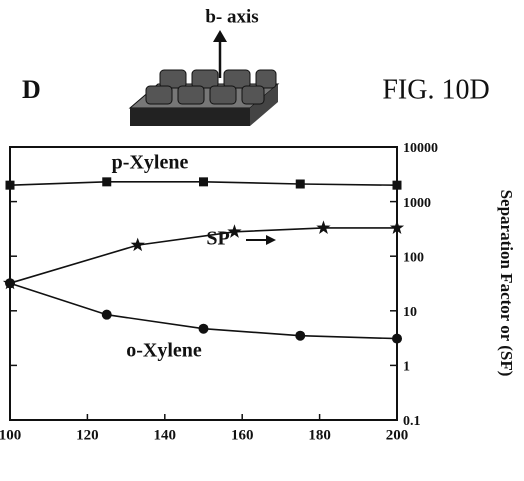 This screenshot has height=481, width=524. I want to click on crystal-illustration, so click(204, 78).